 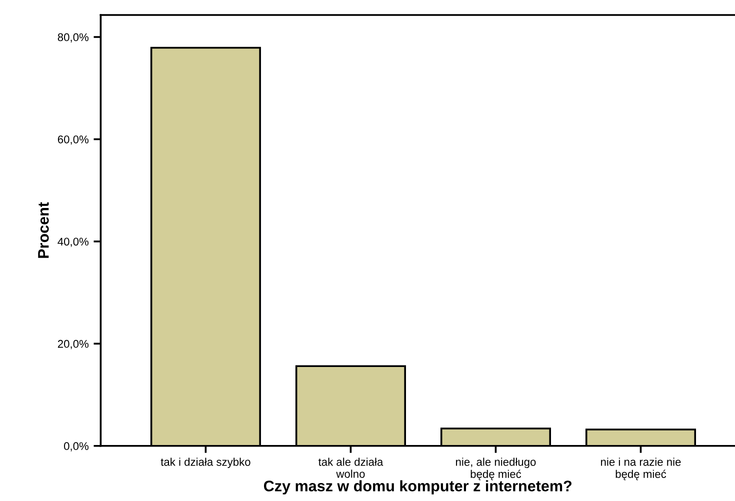 I want to click on y-tick-label: 40,0%, so click(x=73, y=242).